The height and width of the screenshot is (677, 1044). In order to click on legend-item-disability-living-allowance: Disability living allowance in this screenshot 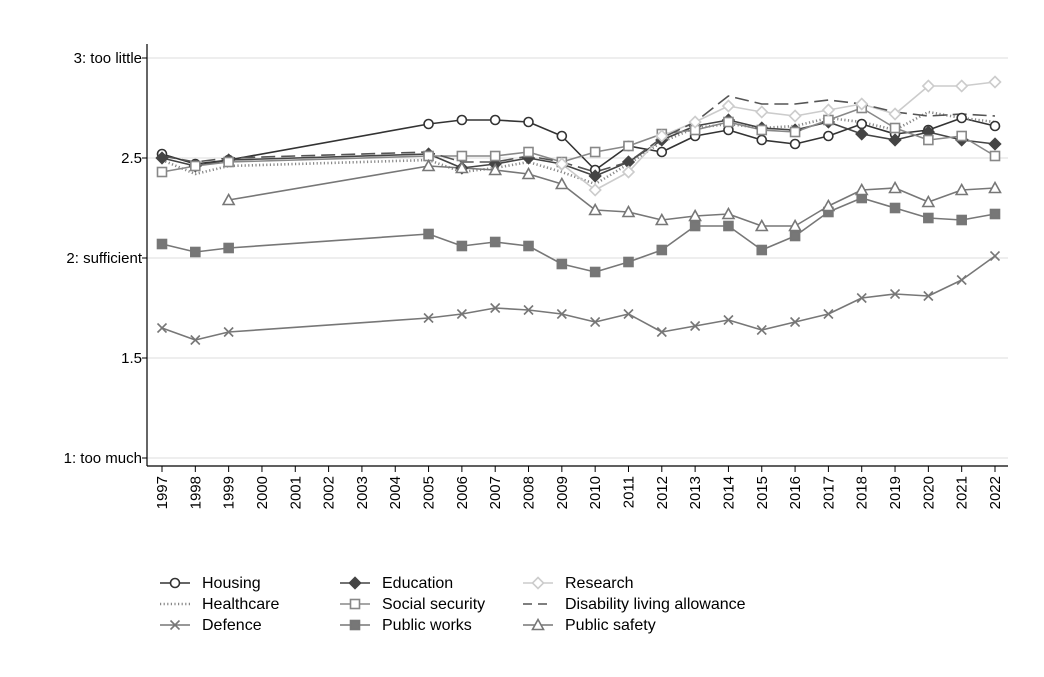, I will do `click(634, 604)`.